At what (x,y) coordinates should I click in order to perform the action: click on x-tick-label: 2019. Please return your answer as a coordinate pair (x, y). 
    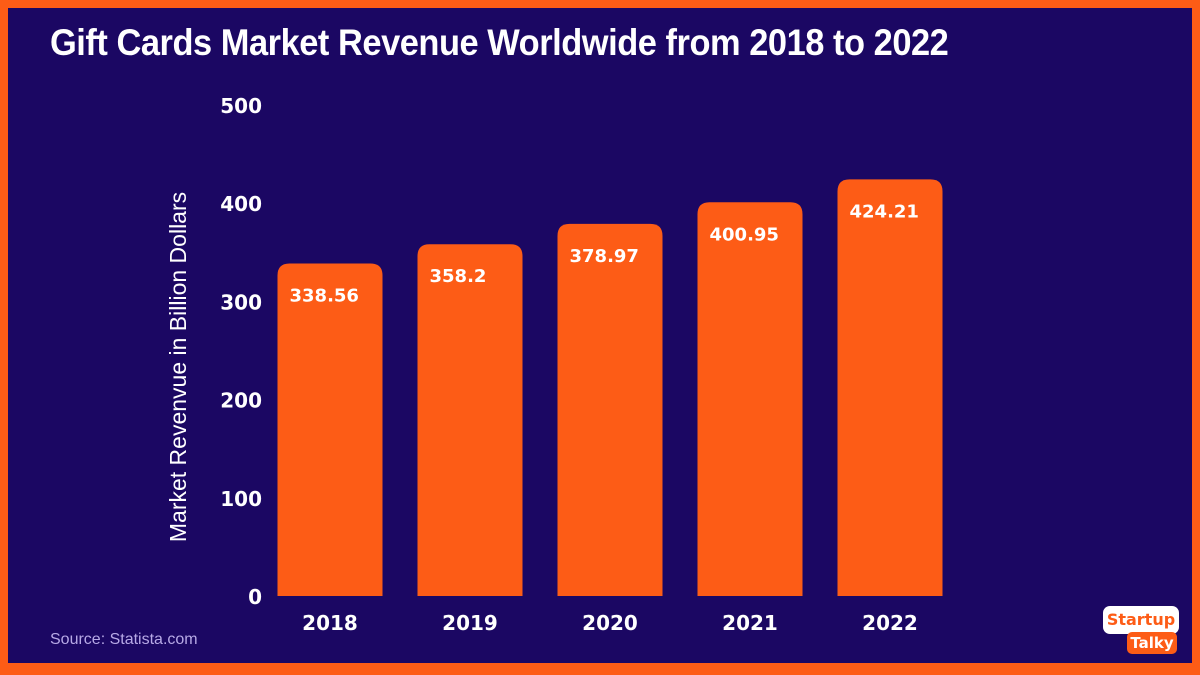
    Looking at the image, I should click on (470, 623).